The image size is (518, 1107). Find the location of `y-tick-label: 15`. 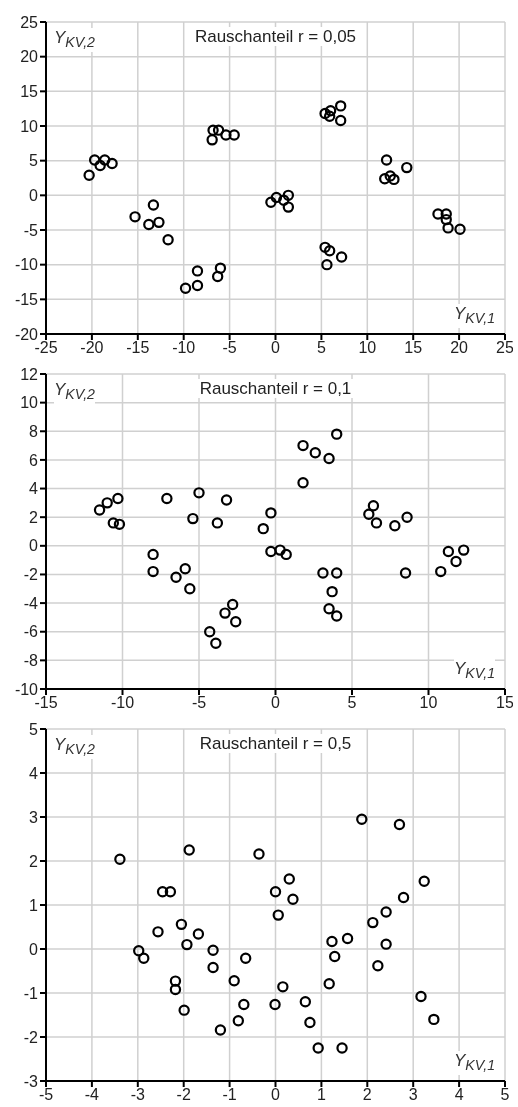

y-tick-label: 15 is located at coordinates (29, 92).